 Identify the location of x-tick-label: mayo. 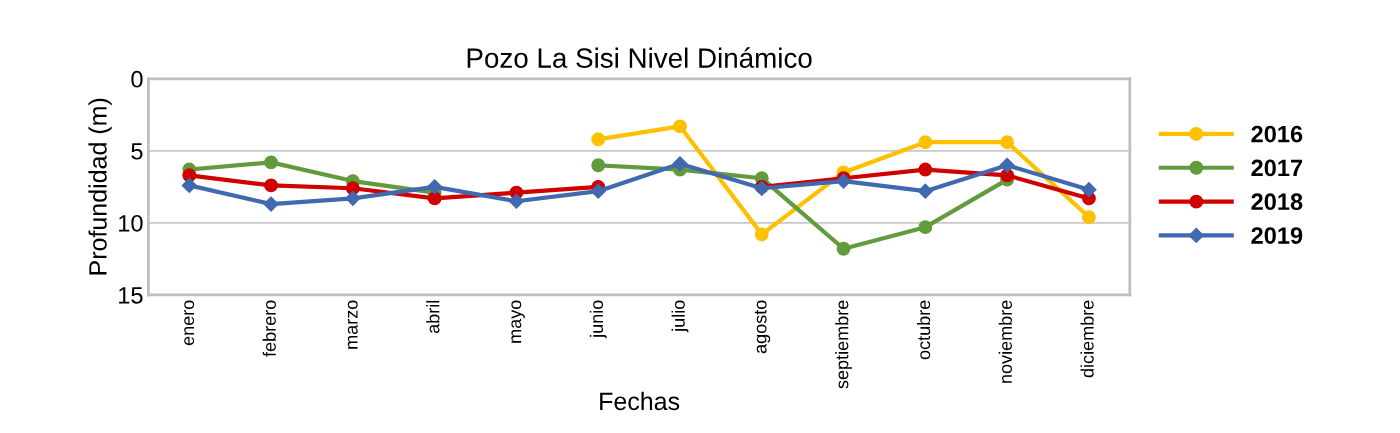
(518, 321).